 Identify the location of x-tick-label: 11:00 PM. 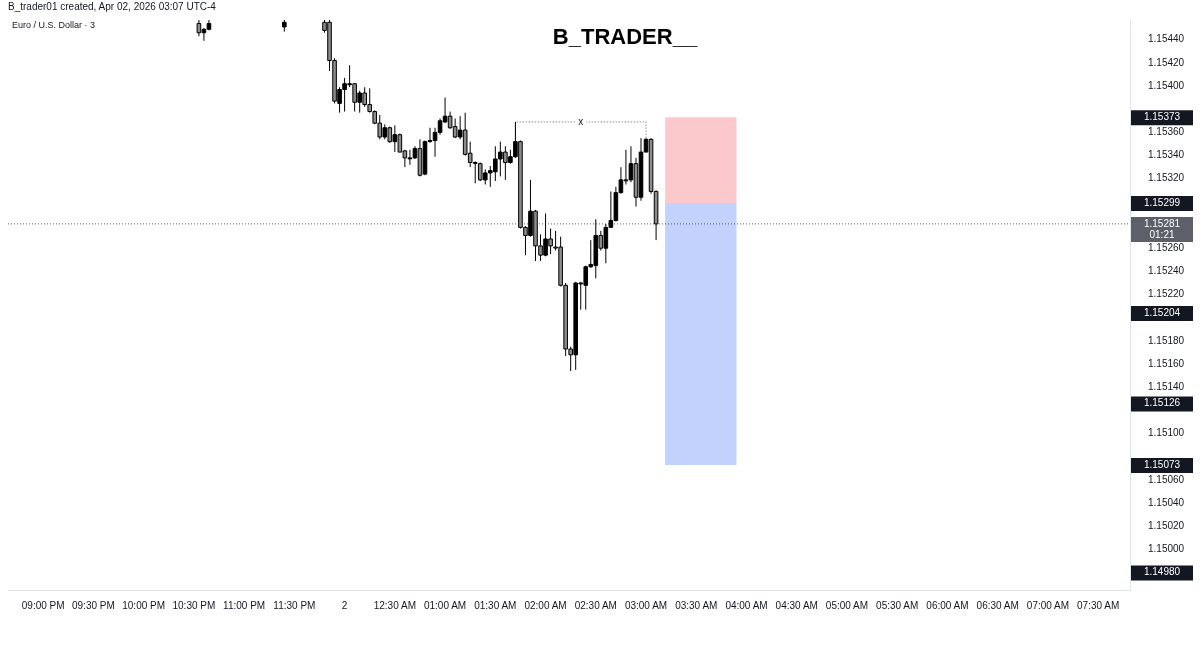
(244, 605).